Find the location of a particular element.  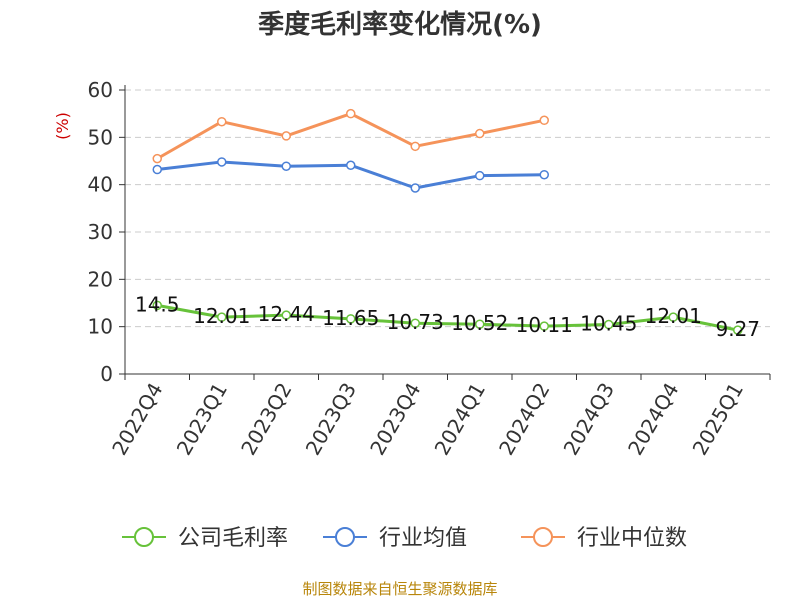

data-label: 9.27 is located at coordinates (737, 329).